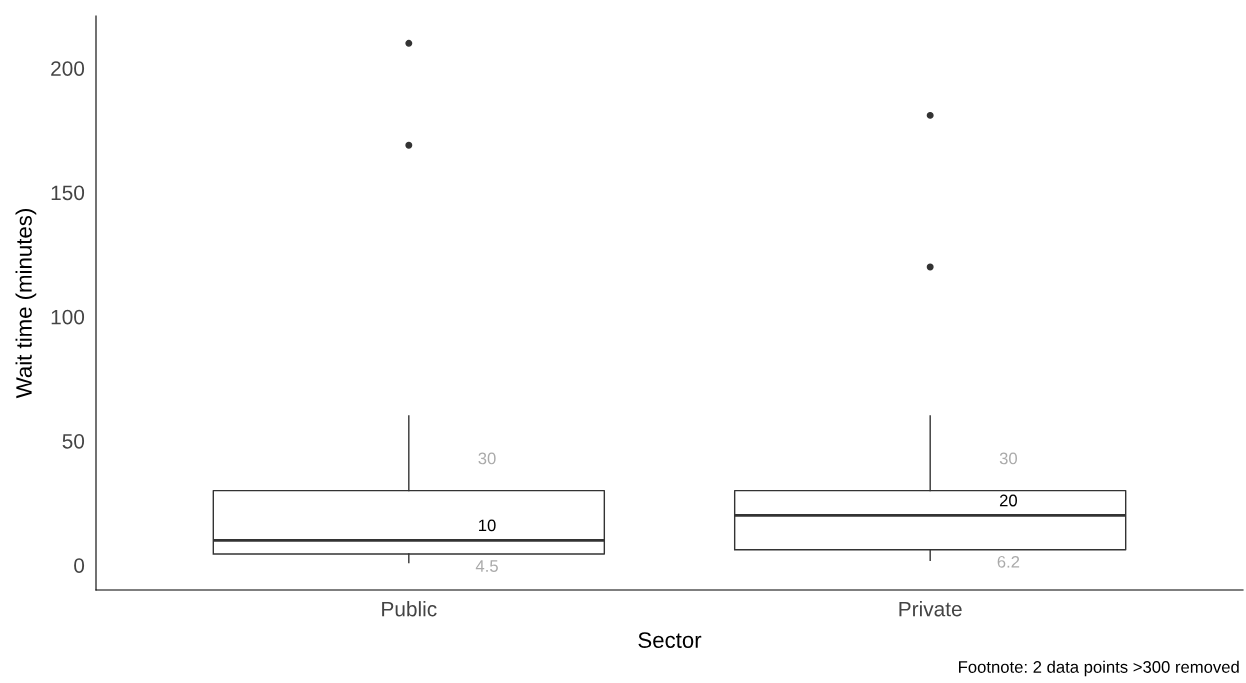 This screenshot has height=683, width=1246. What do you see at coordinates (68, 68) in the screenshot?
I see `y-tick-label: 200` at bounding box center [68, 68].